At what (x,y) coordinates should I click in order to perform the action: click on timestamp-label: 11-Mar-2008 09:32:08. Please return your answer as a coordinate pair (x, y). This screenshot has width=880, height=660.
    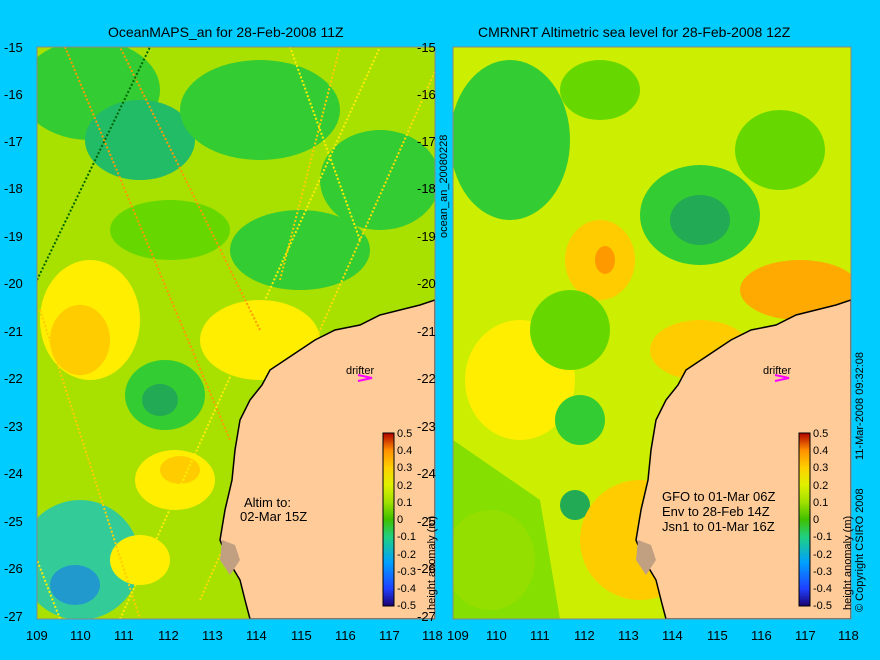
    Looking at the image, I should click on (860, 405).